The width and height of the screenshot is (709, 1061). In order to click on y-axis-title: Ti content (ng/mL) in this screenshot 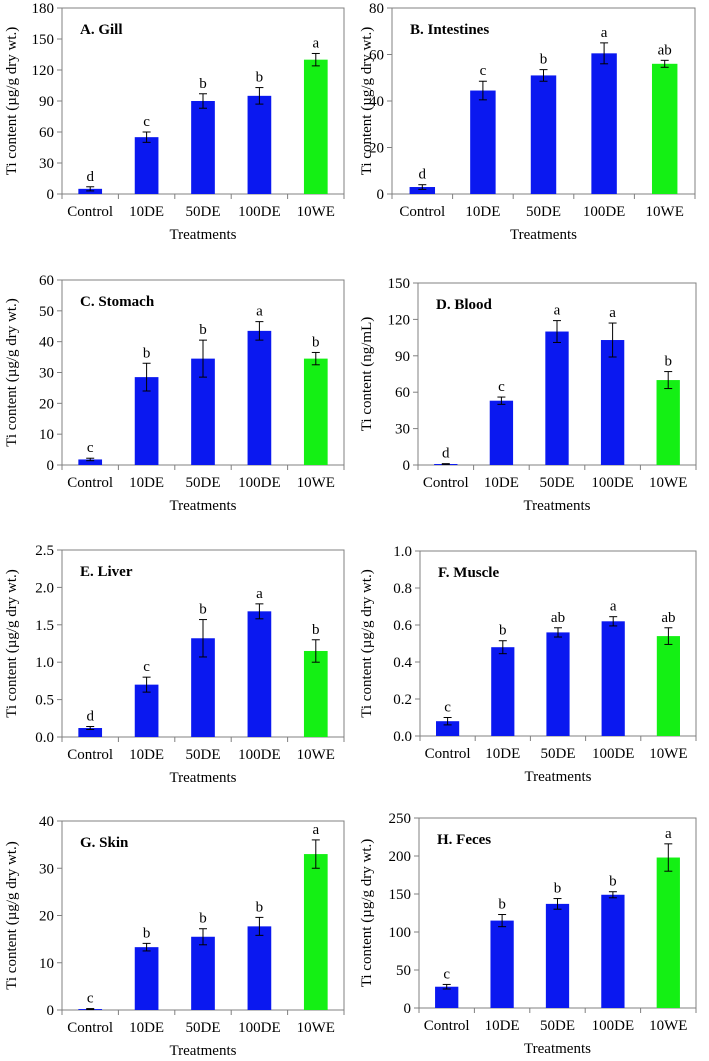, I will do `click(367, 374)`.